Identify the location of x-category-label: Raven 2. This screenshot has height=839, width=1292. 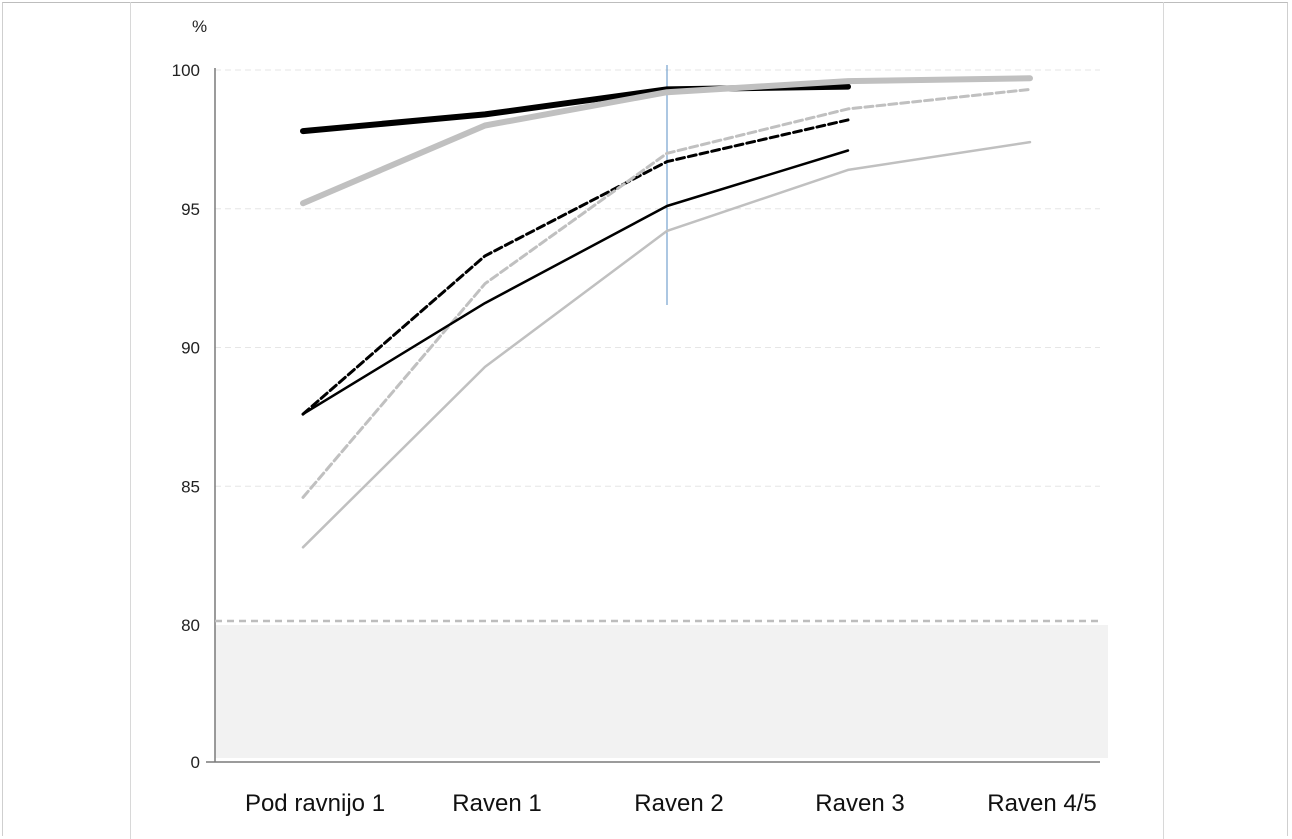
(678, 803).